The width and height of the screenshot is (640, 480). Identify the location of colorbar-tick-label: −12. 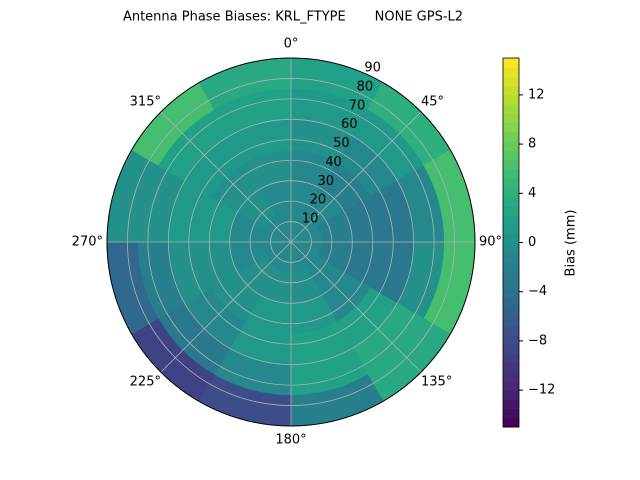
(541, 390).